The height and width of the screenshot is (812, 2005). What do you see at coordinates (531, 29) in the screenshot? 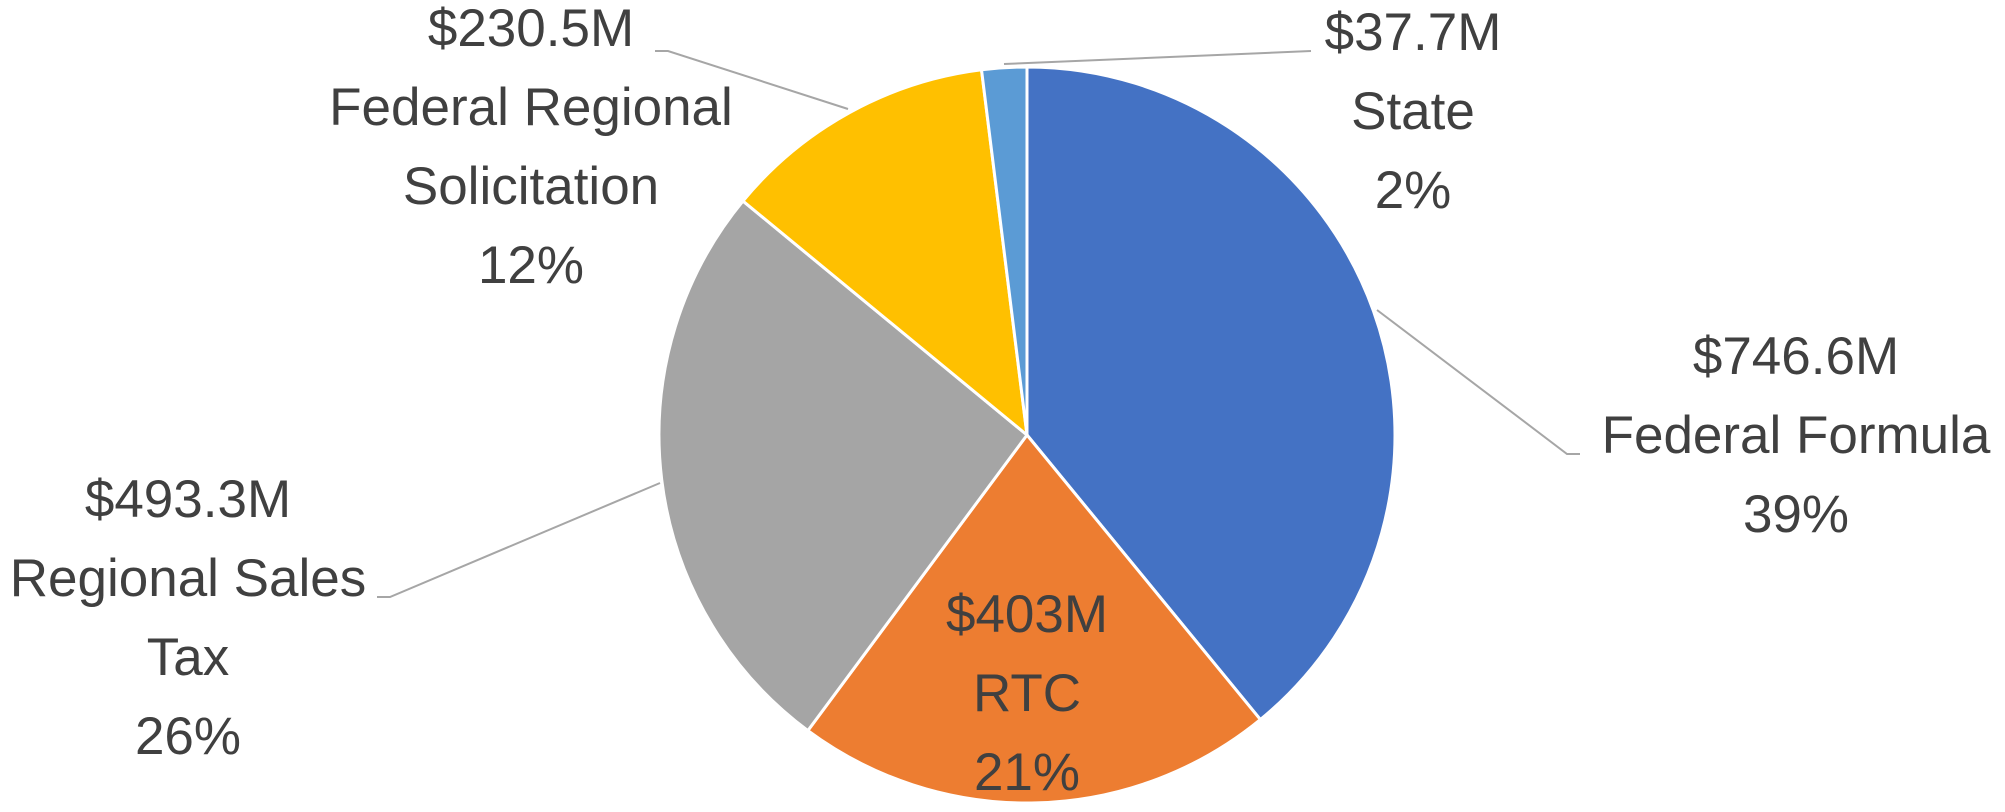
I see `value-label: $230.5M` at bounding box center [531, 29].